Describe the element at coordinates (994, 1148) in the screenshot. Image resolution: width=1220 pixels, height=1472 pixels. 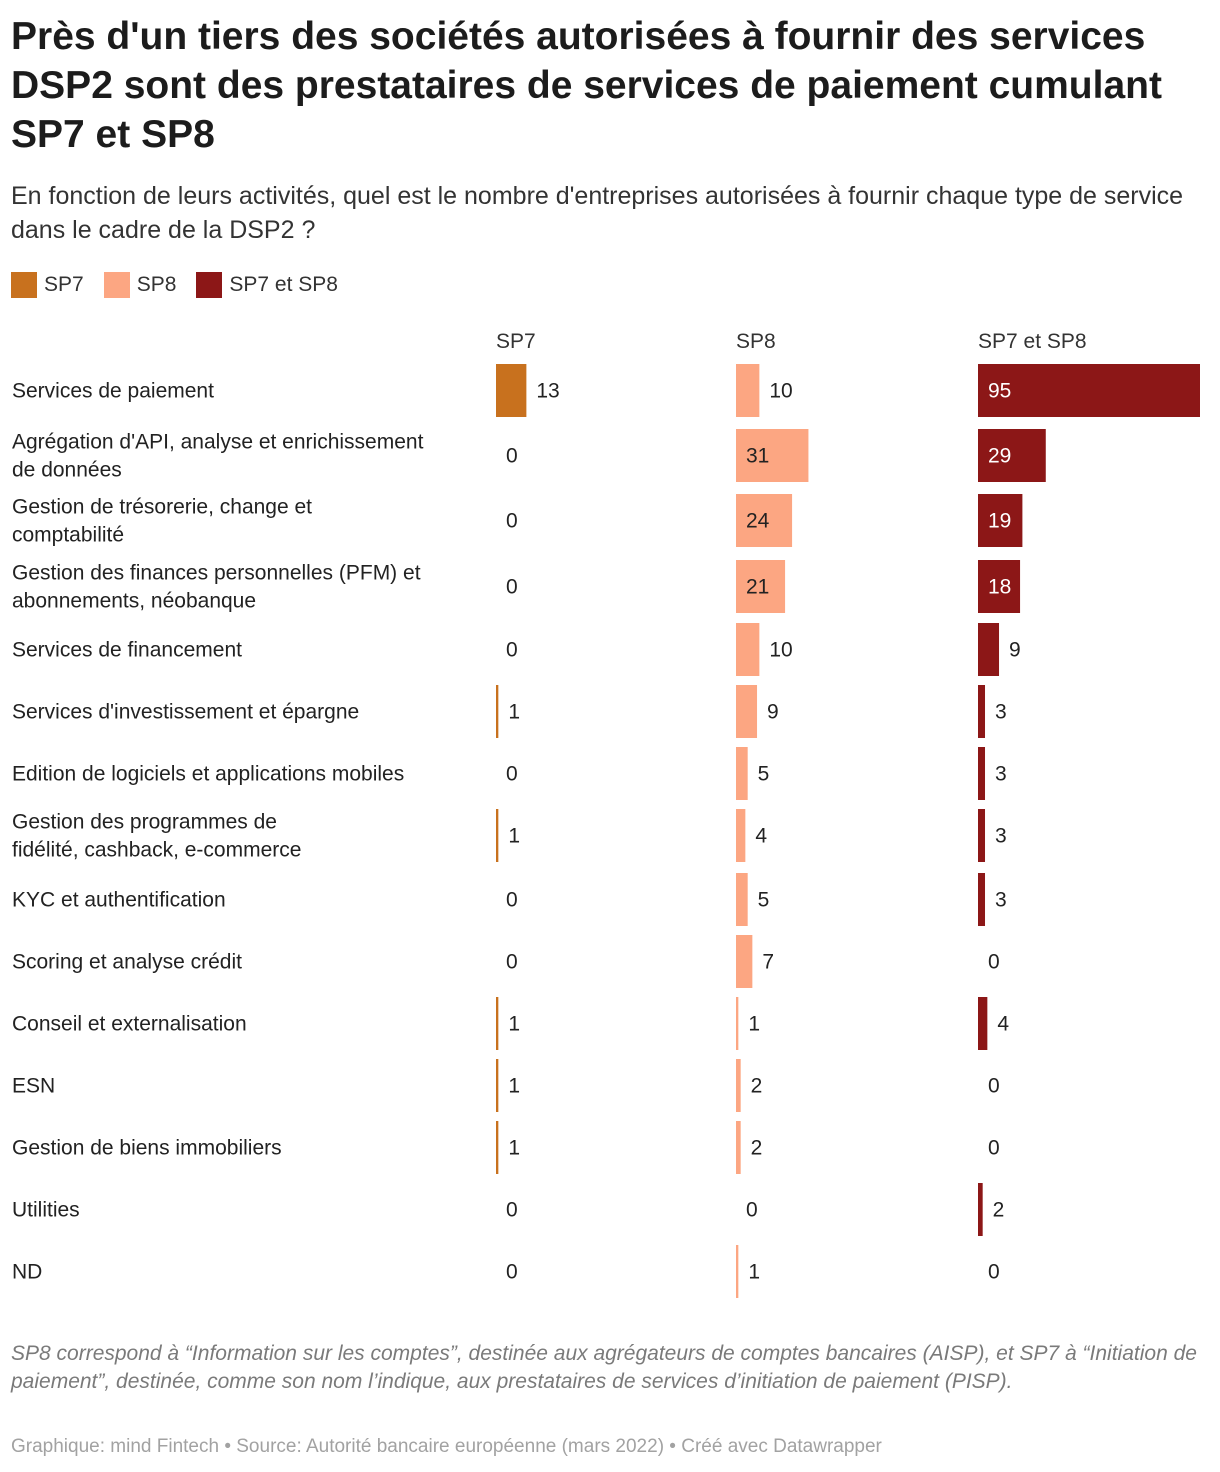
I see `value-label-2-12: 0` at that location.